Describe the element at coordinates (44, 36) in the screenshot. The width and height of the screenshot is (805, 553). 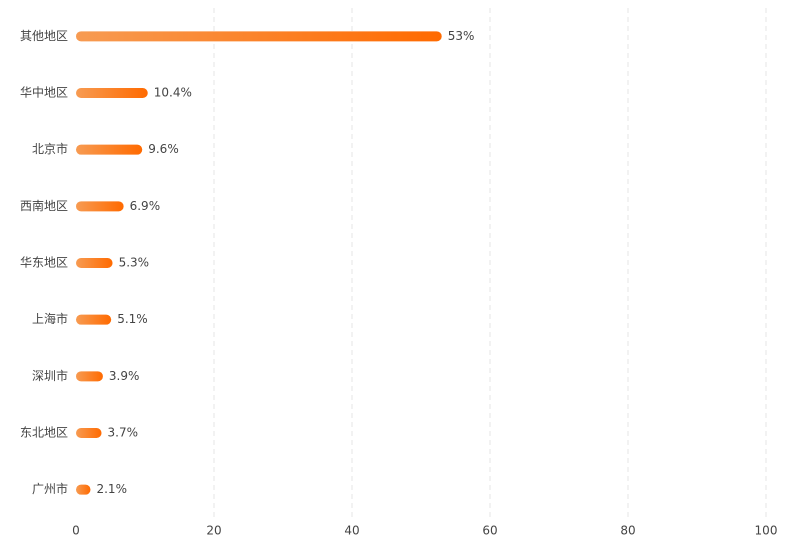
I see `y-tick-label: 其他地区` at that location.